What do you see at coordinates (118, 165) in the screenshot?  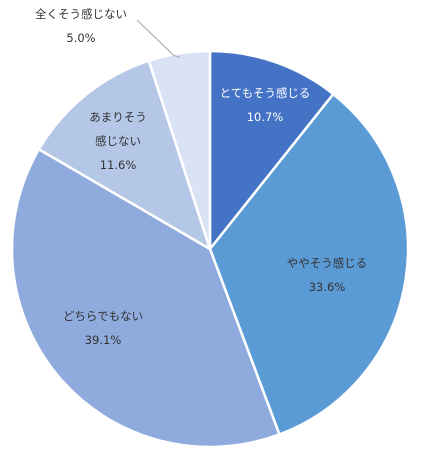 I see `slice-value-4: 11.6%` at bounding box center [118, 165].